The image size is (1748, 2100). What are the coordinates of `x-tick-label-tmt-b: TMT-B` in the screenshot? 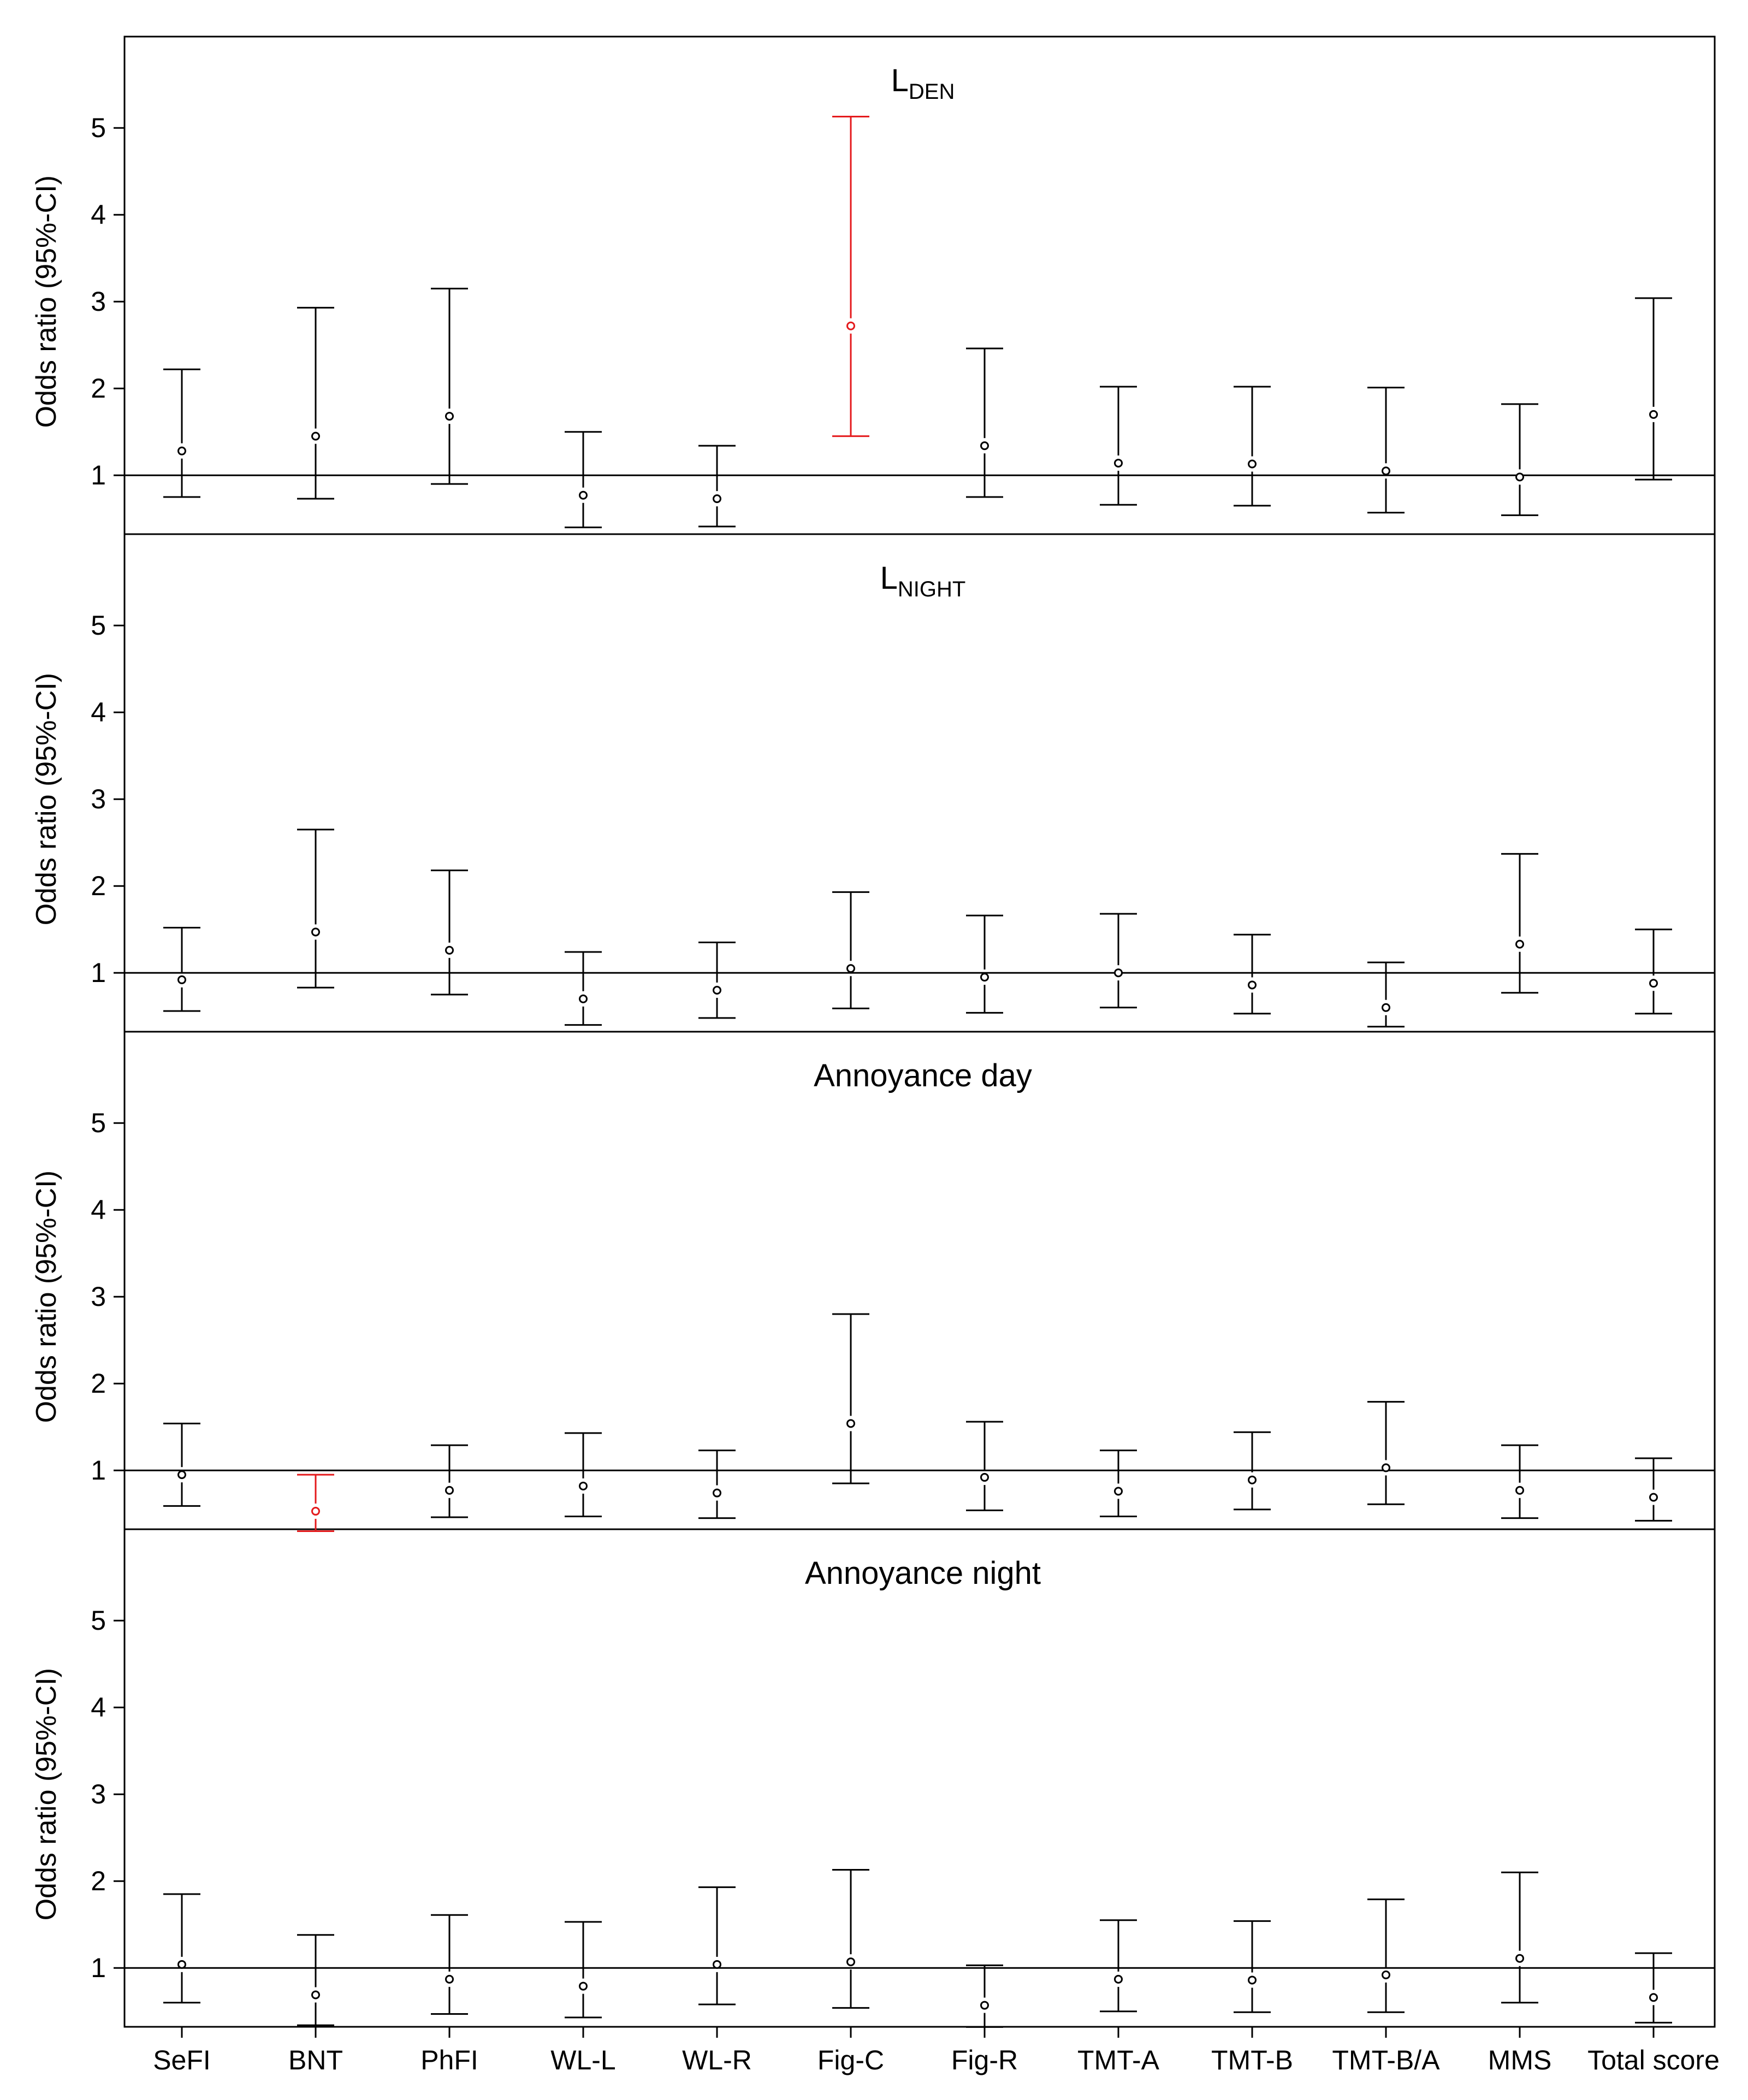 It's located at (1252, 2060).